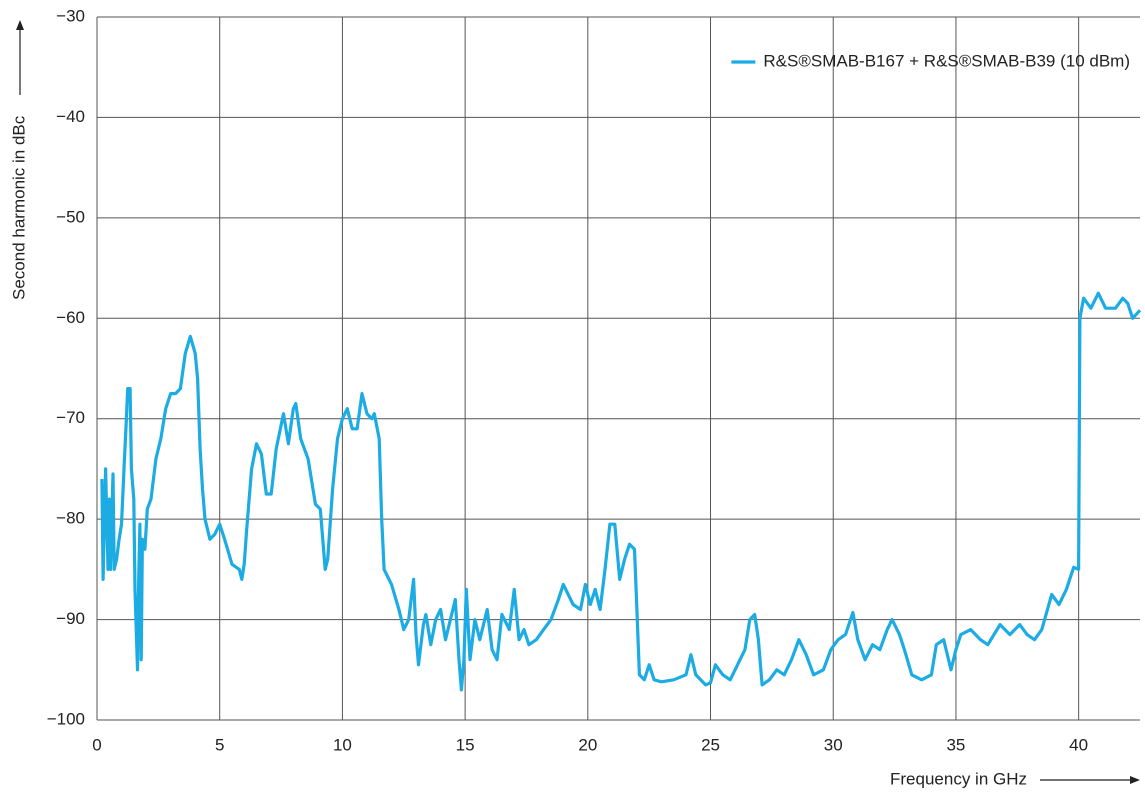 The image size is (1145, 799). What do you see at coordinates (20, 25) in the screenshot?
I see `y-axis-arrowhead` at bounding box center [20, 25].